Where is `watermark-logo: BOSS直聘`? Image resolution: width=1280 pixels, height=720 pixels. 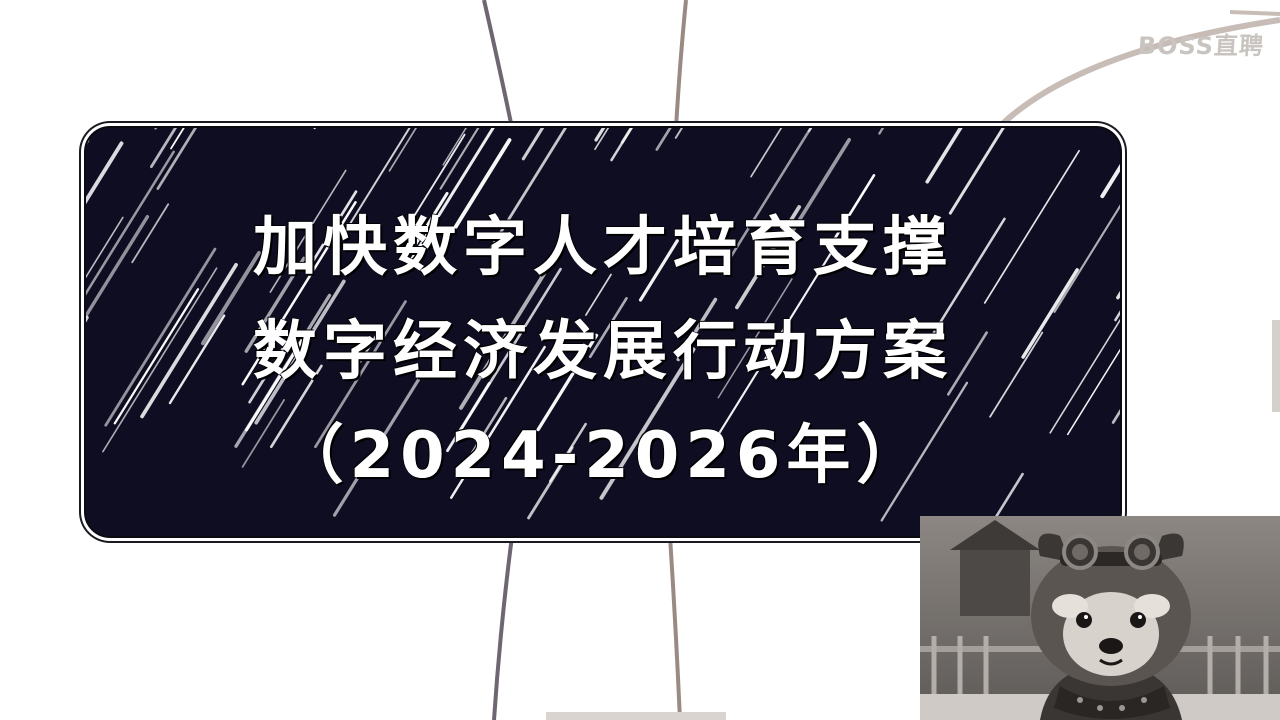 watermark-logo: BOSS直聘 is located at coordinates (1200, 46).